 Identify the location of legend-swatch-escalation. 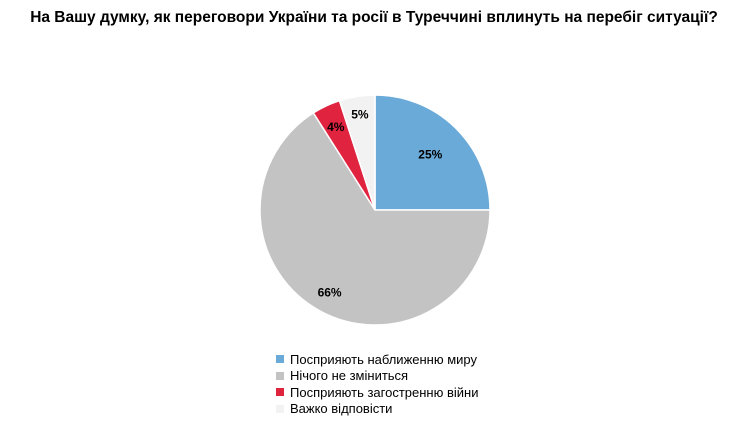
(280, 392).